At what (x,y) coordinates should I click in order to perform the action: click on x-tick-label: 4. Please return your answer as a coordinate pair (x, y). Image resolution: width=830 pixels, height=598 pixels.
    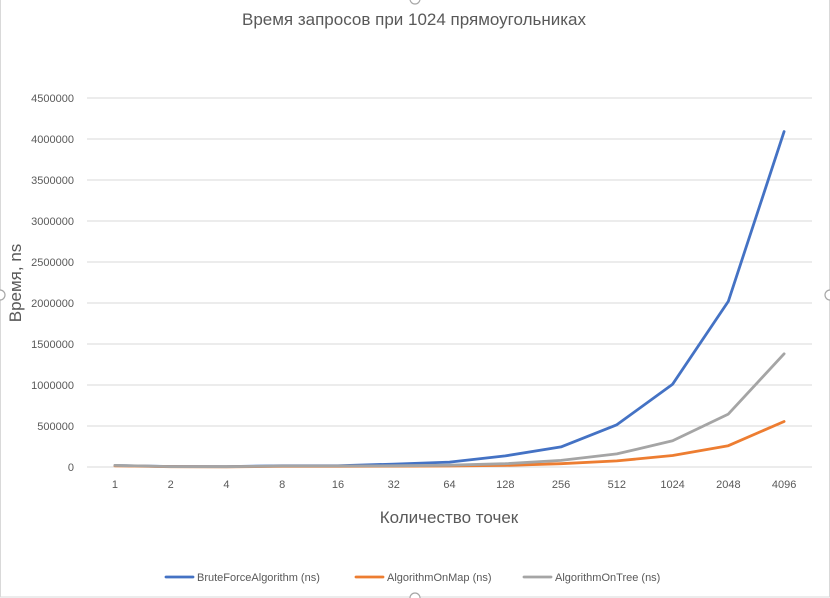
    Looking at the image, I should click on (226, 485).